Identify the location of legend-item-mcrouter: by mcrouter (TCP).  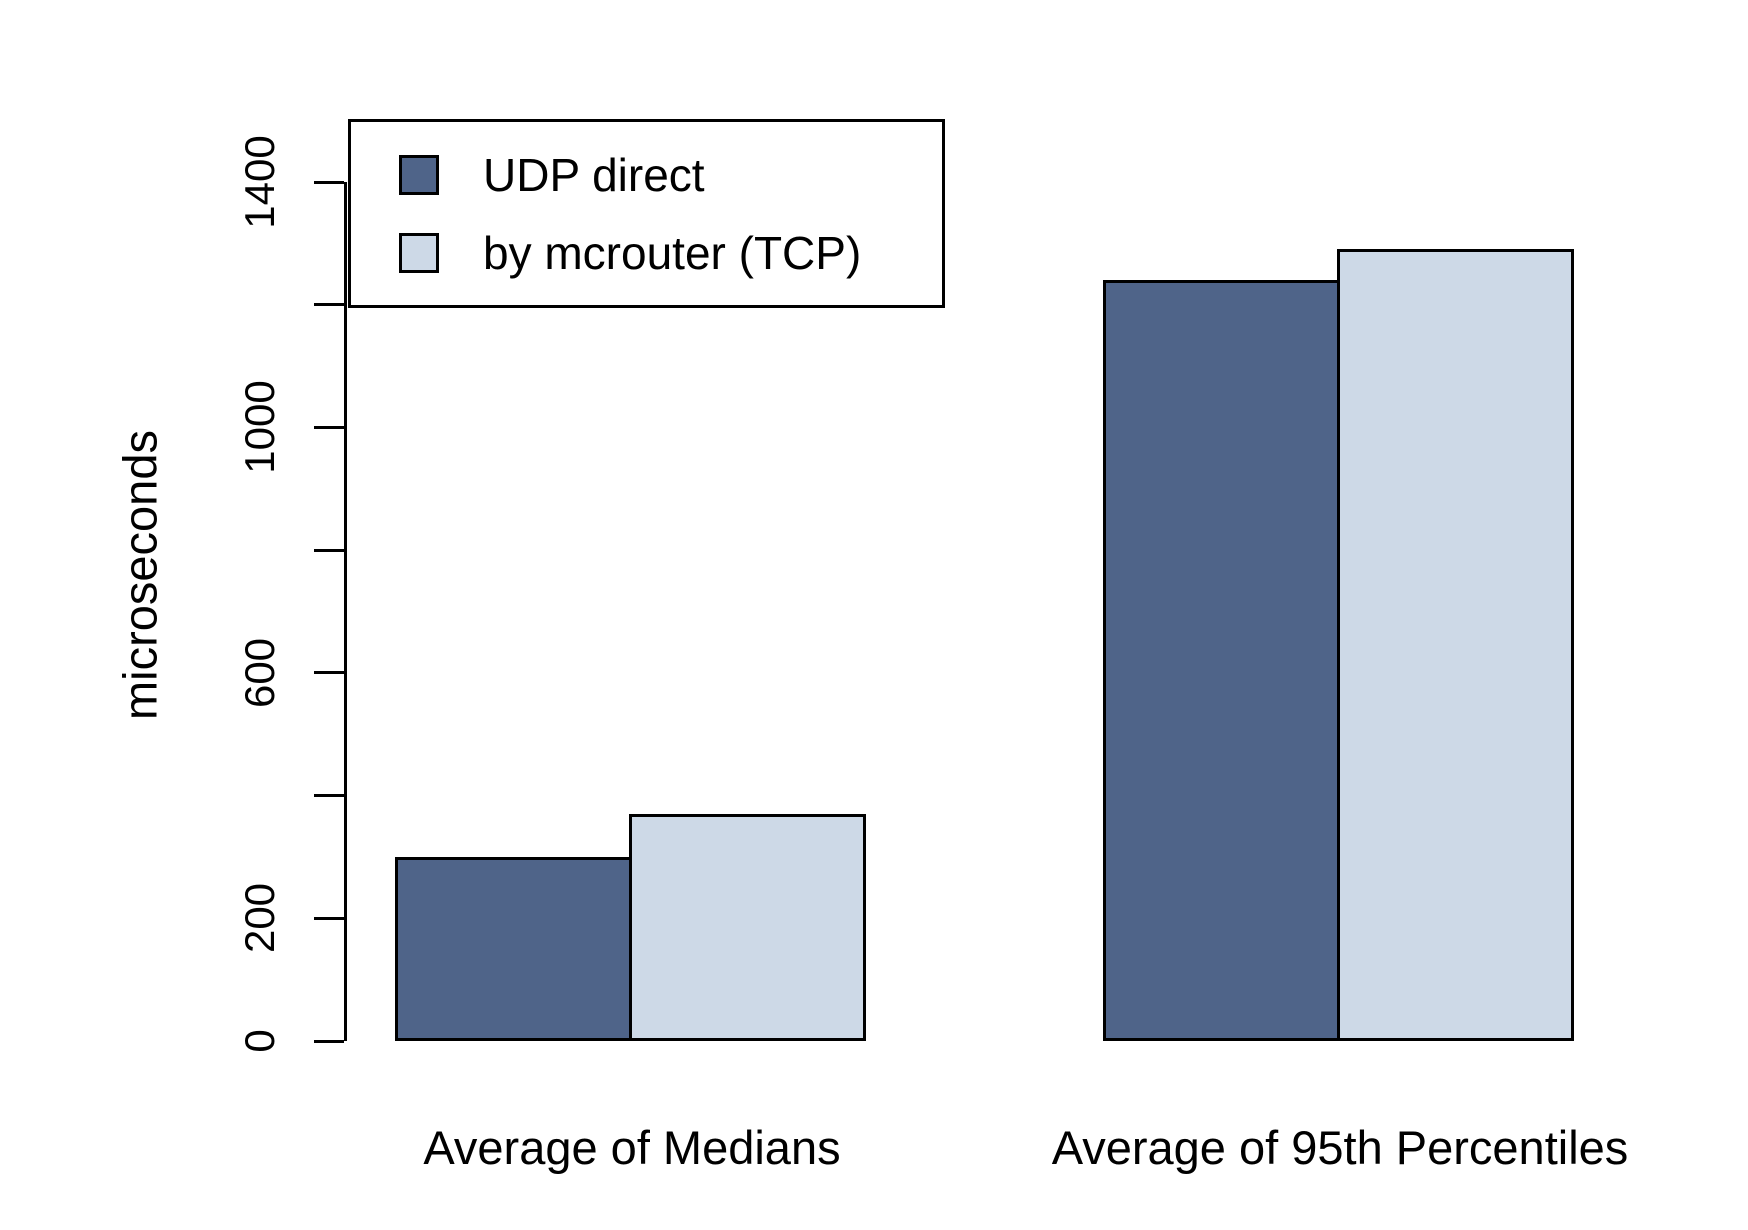
(670, 253).